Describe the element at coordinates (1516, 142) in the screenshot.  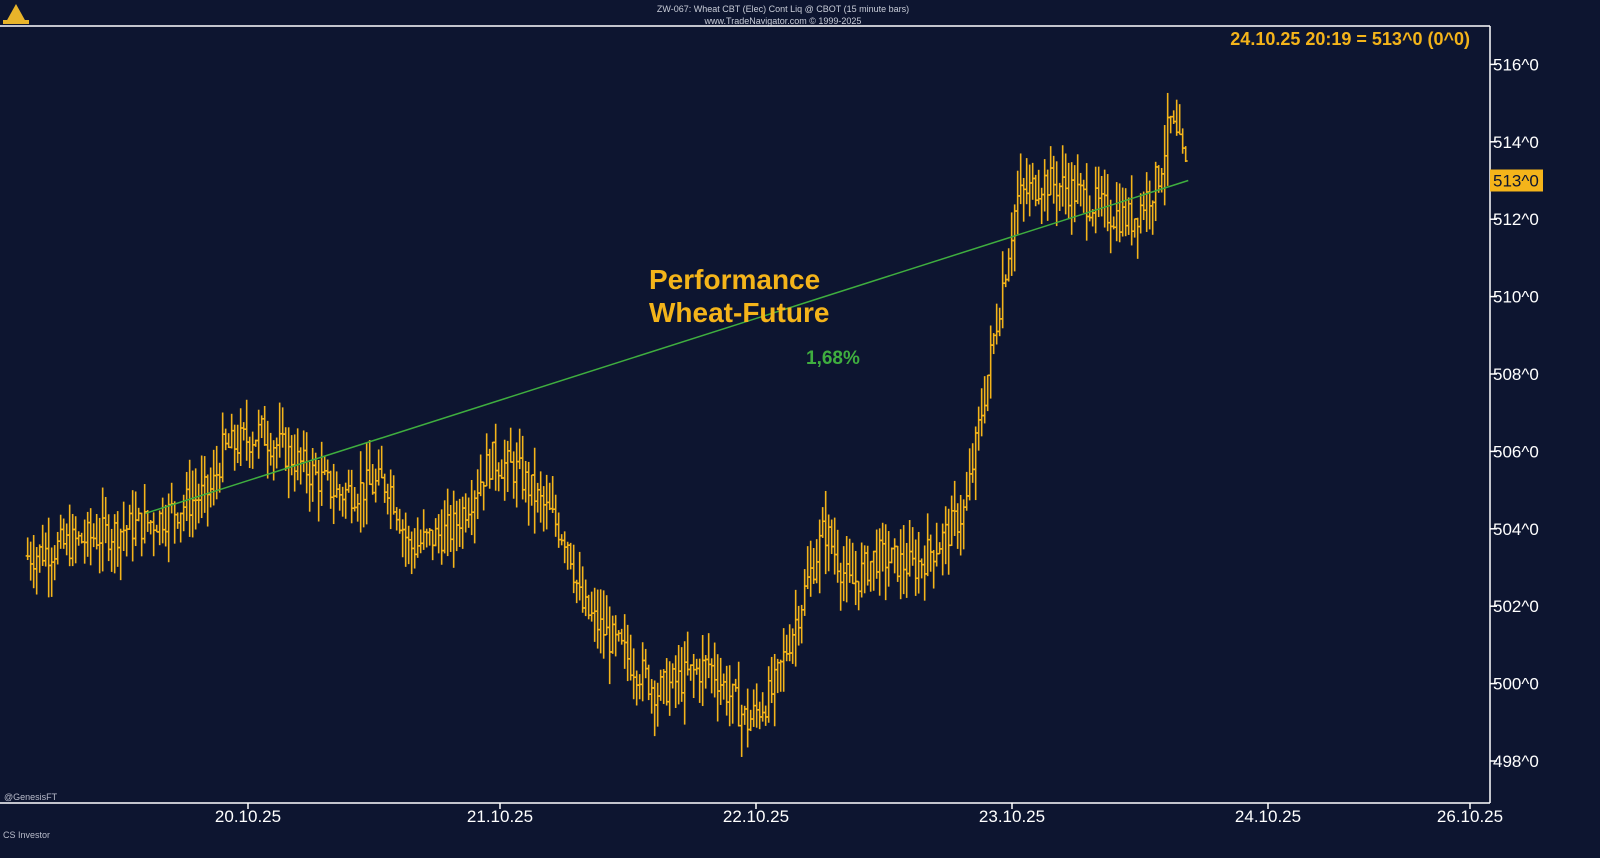
I see `y-tick-label: 514^0` at that location.